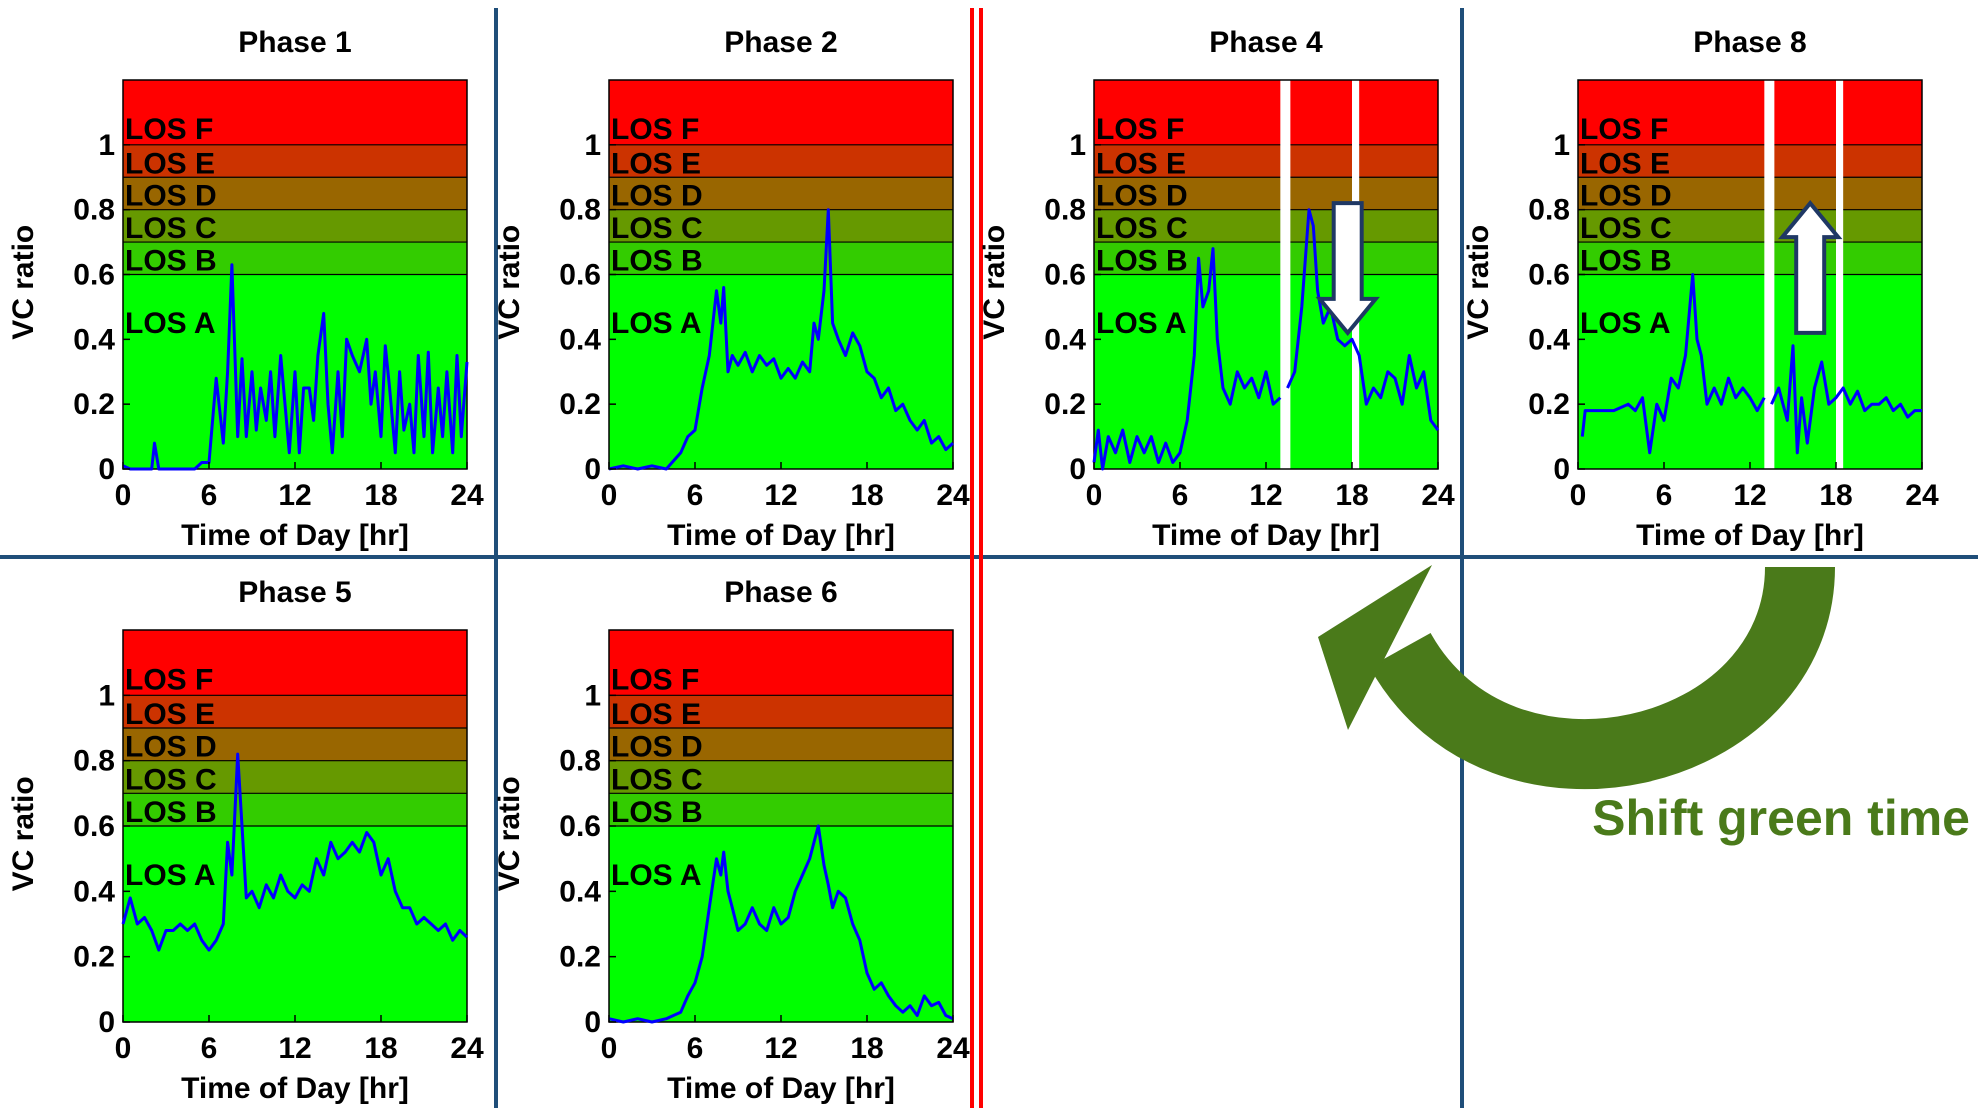 This screenshot has height=1108, width=1978. Describe the element at coordinates (1810, 267) in the screenshot. I see `increase-arrow` at that location.